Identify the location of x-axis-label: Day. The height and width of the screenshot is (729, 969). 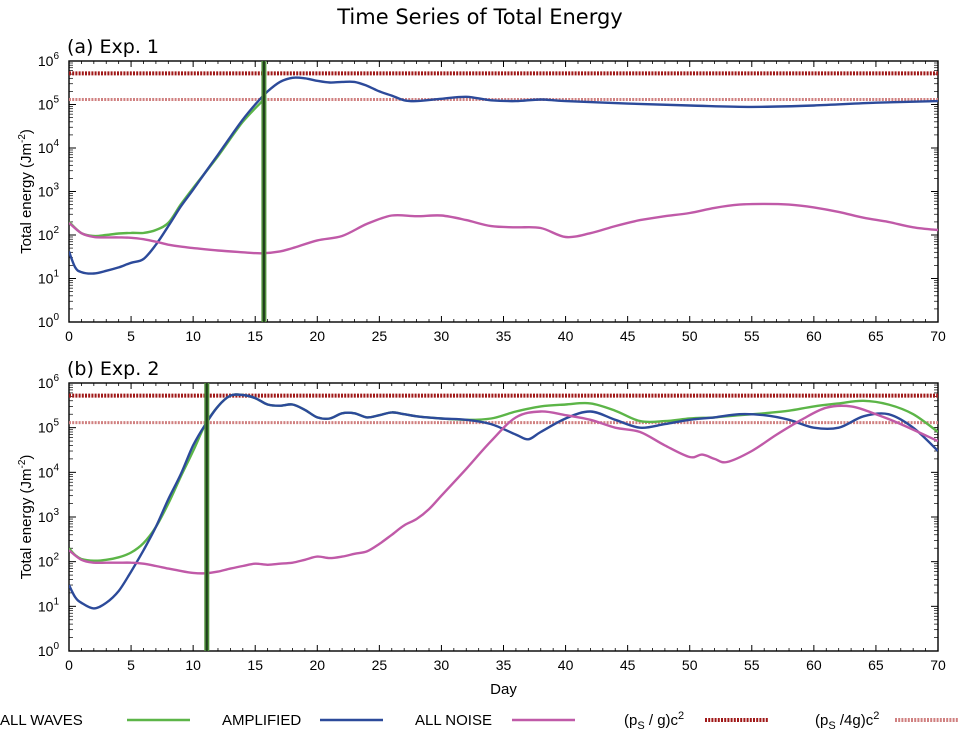
(503, 689).